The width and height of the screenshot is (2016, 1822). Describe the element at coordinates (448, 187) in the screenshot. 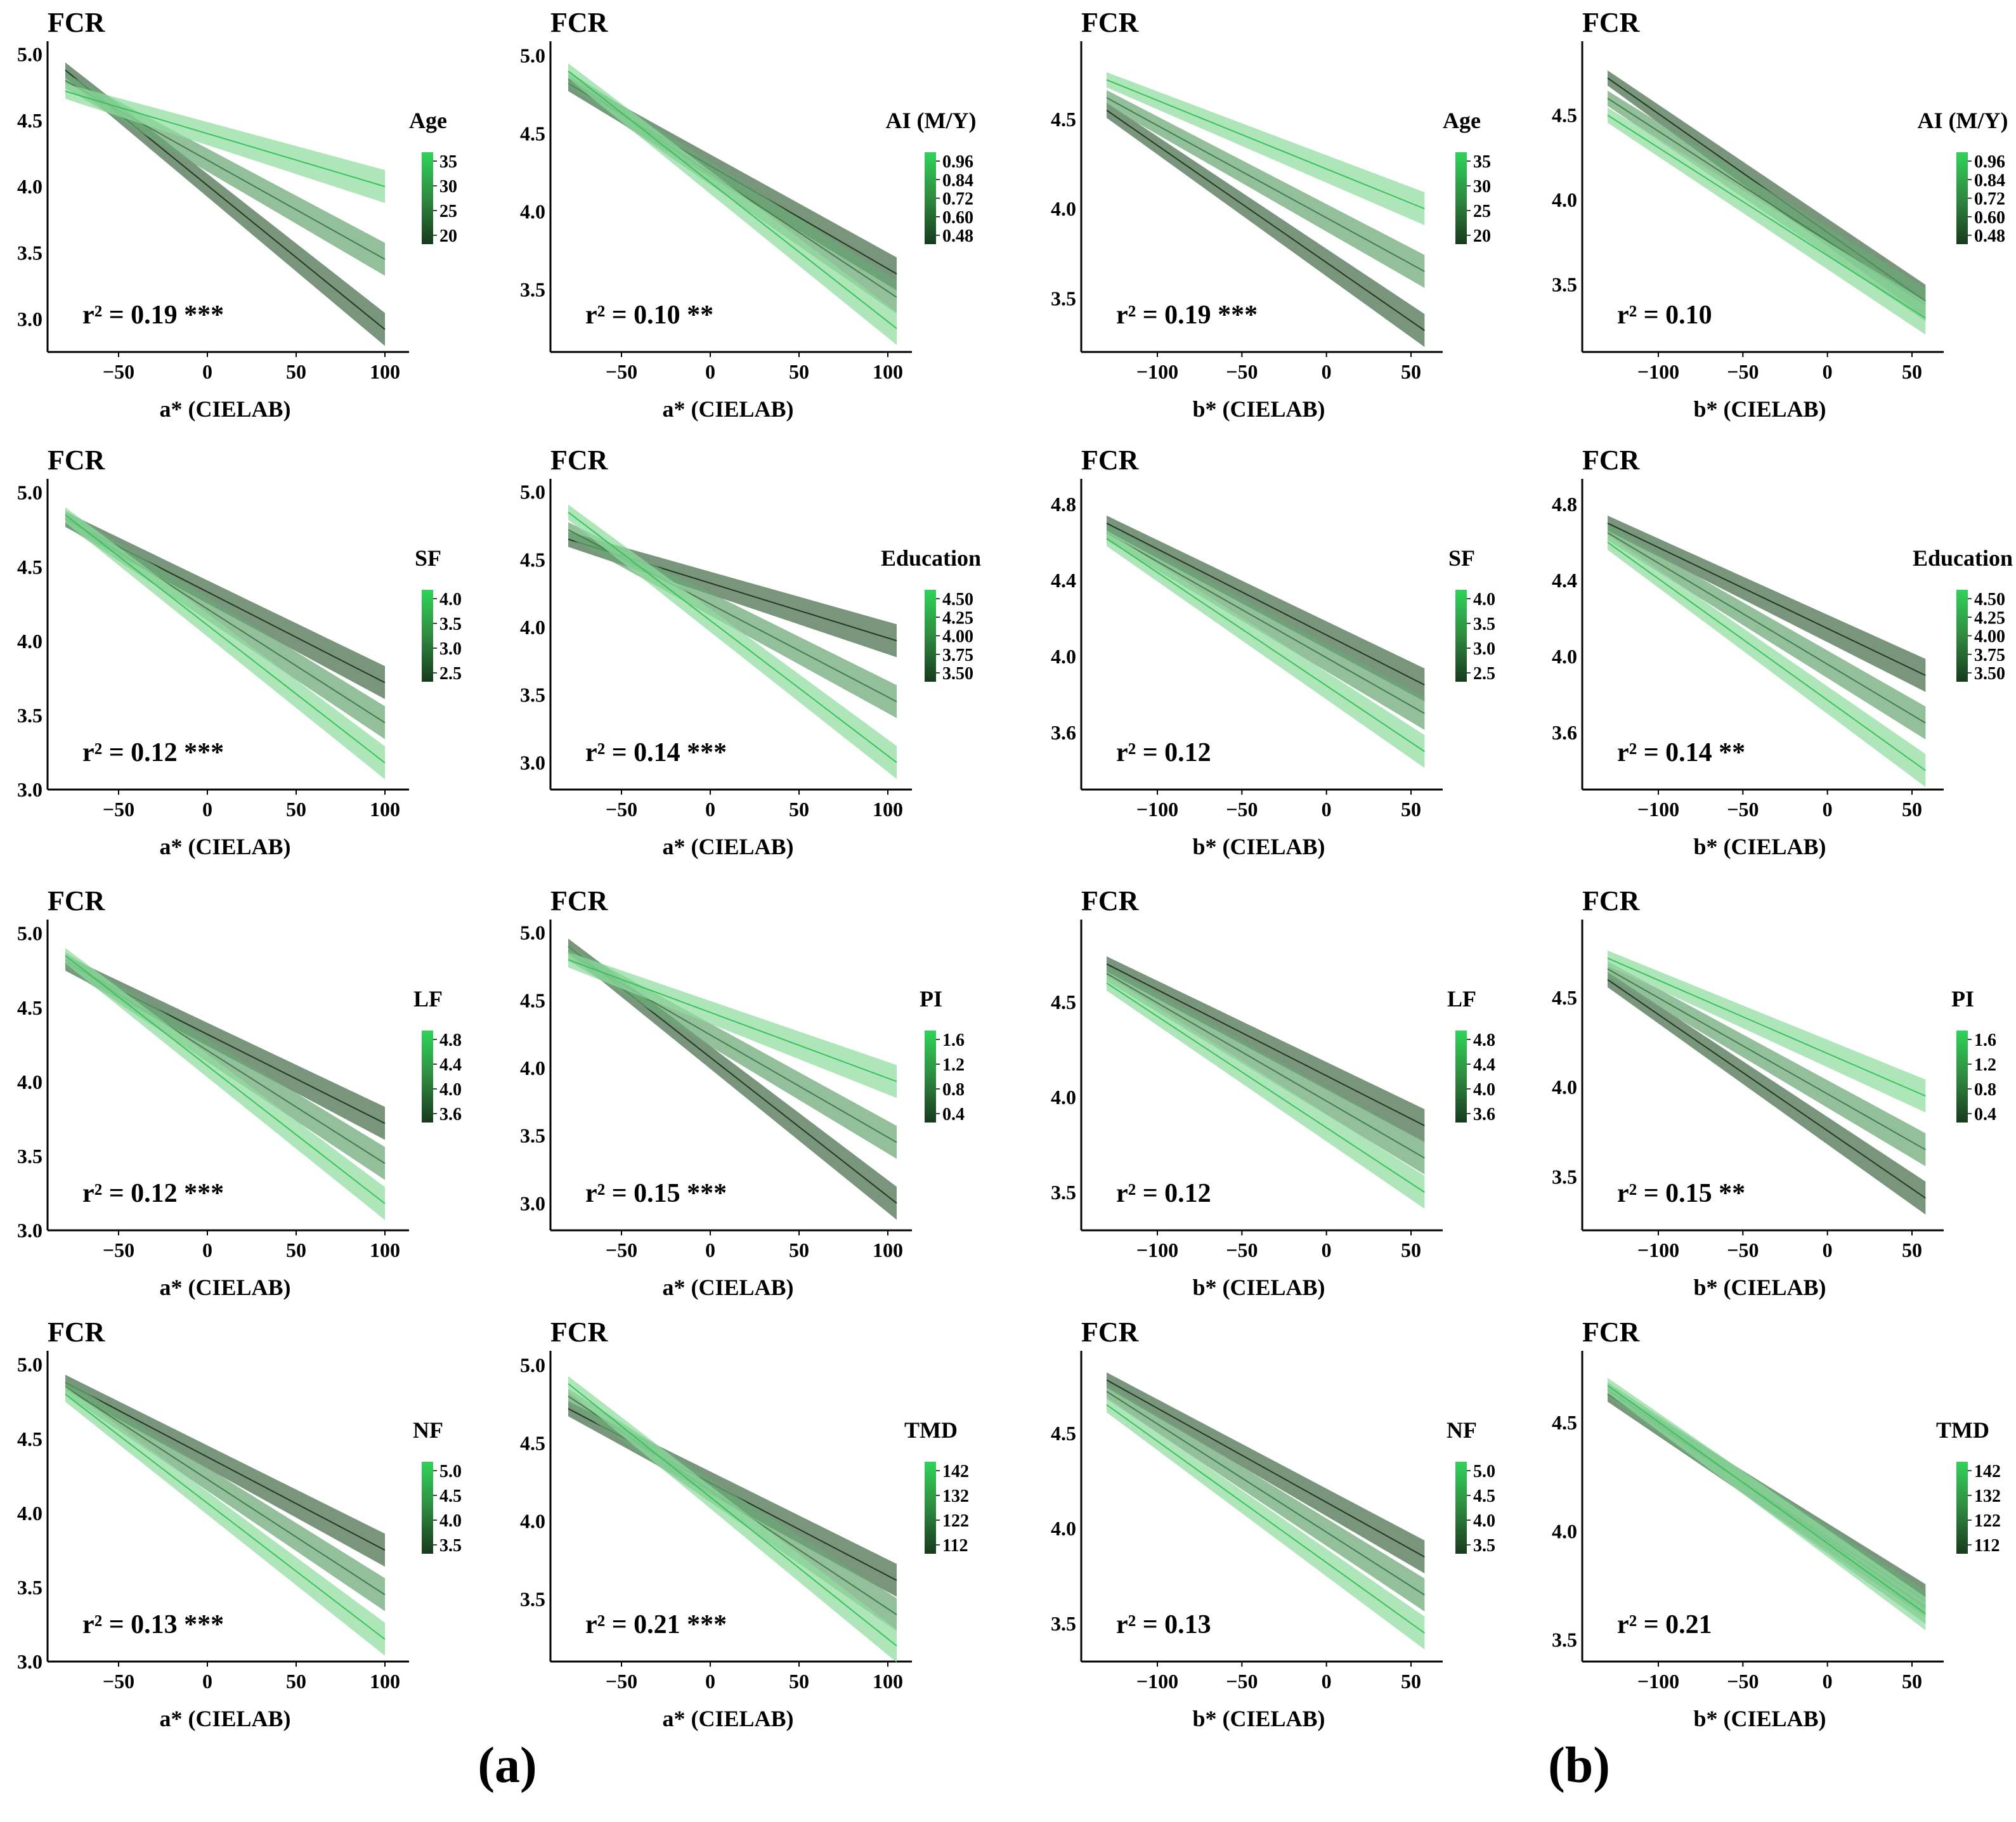

I see `colorbar-tick-label: 30` at that location.